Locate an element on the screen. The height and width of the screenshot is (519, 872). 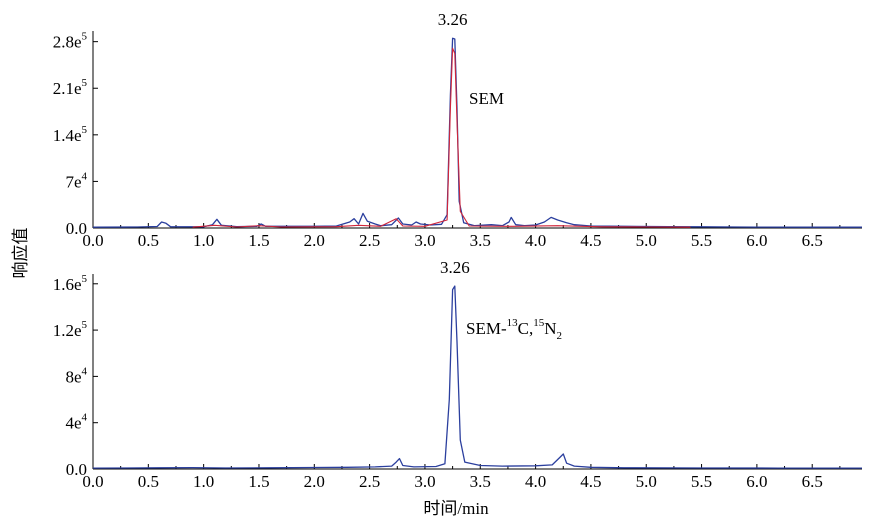
chart-1-x-tick-label-9: 4.5 is located at coordinates (590, 481).